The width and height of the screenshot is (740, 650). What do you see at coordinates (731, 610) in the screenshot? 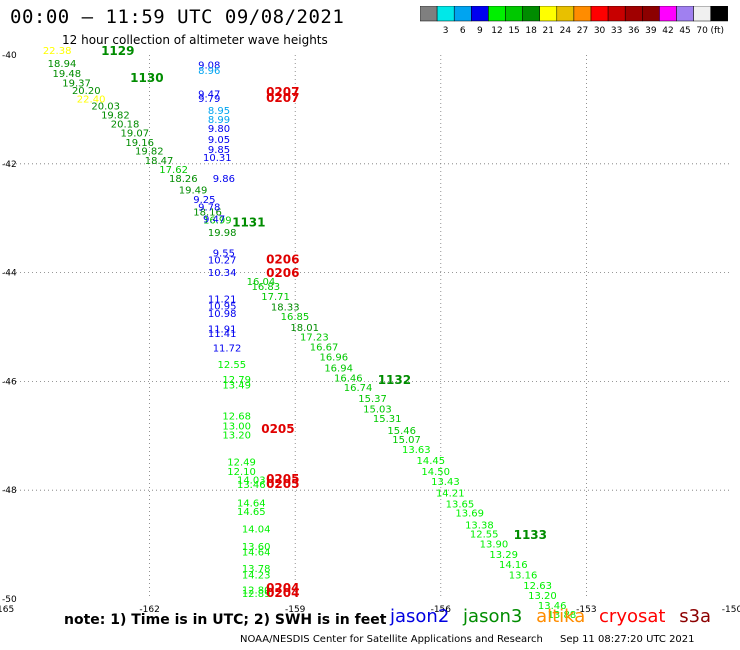
I see `x-tick-label: -150` at bounding box center [731, 610].